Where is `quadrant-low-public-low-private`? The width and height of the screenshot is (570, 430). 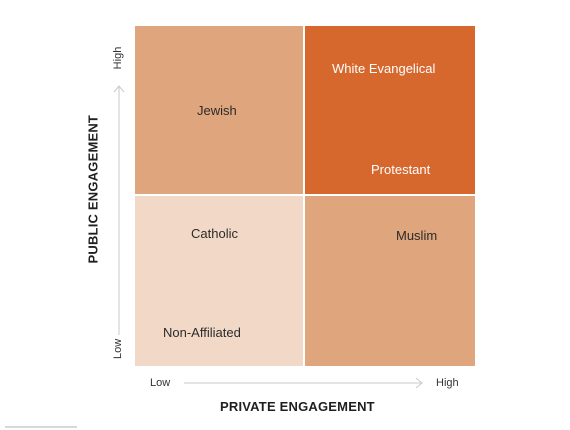 quadrant-low-public-low-private is located at coordinates (219, 281).